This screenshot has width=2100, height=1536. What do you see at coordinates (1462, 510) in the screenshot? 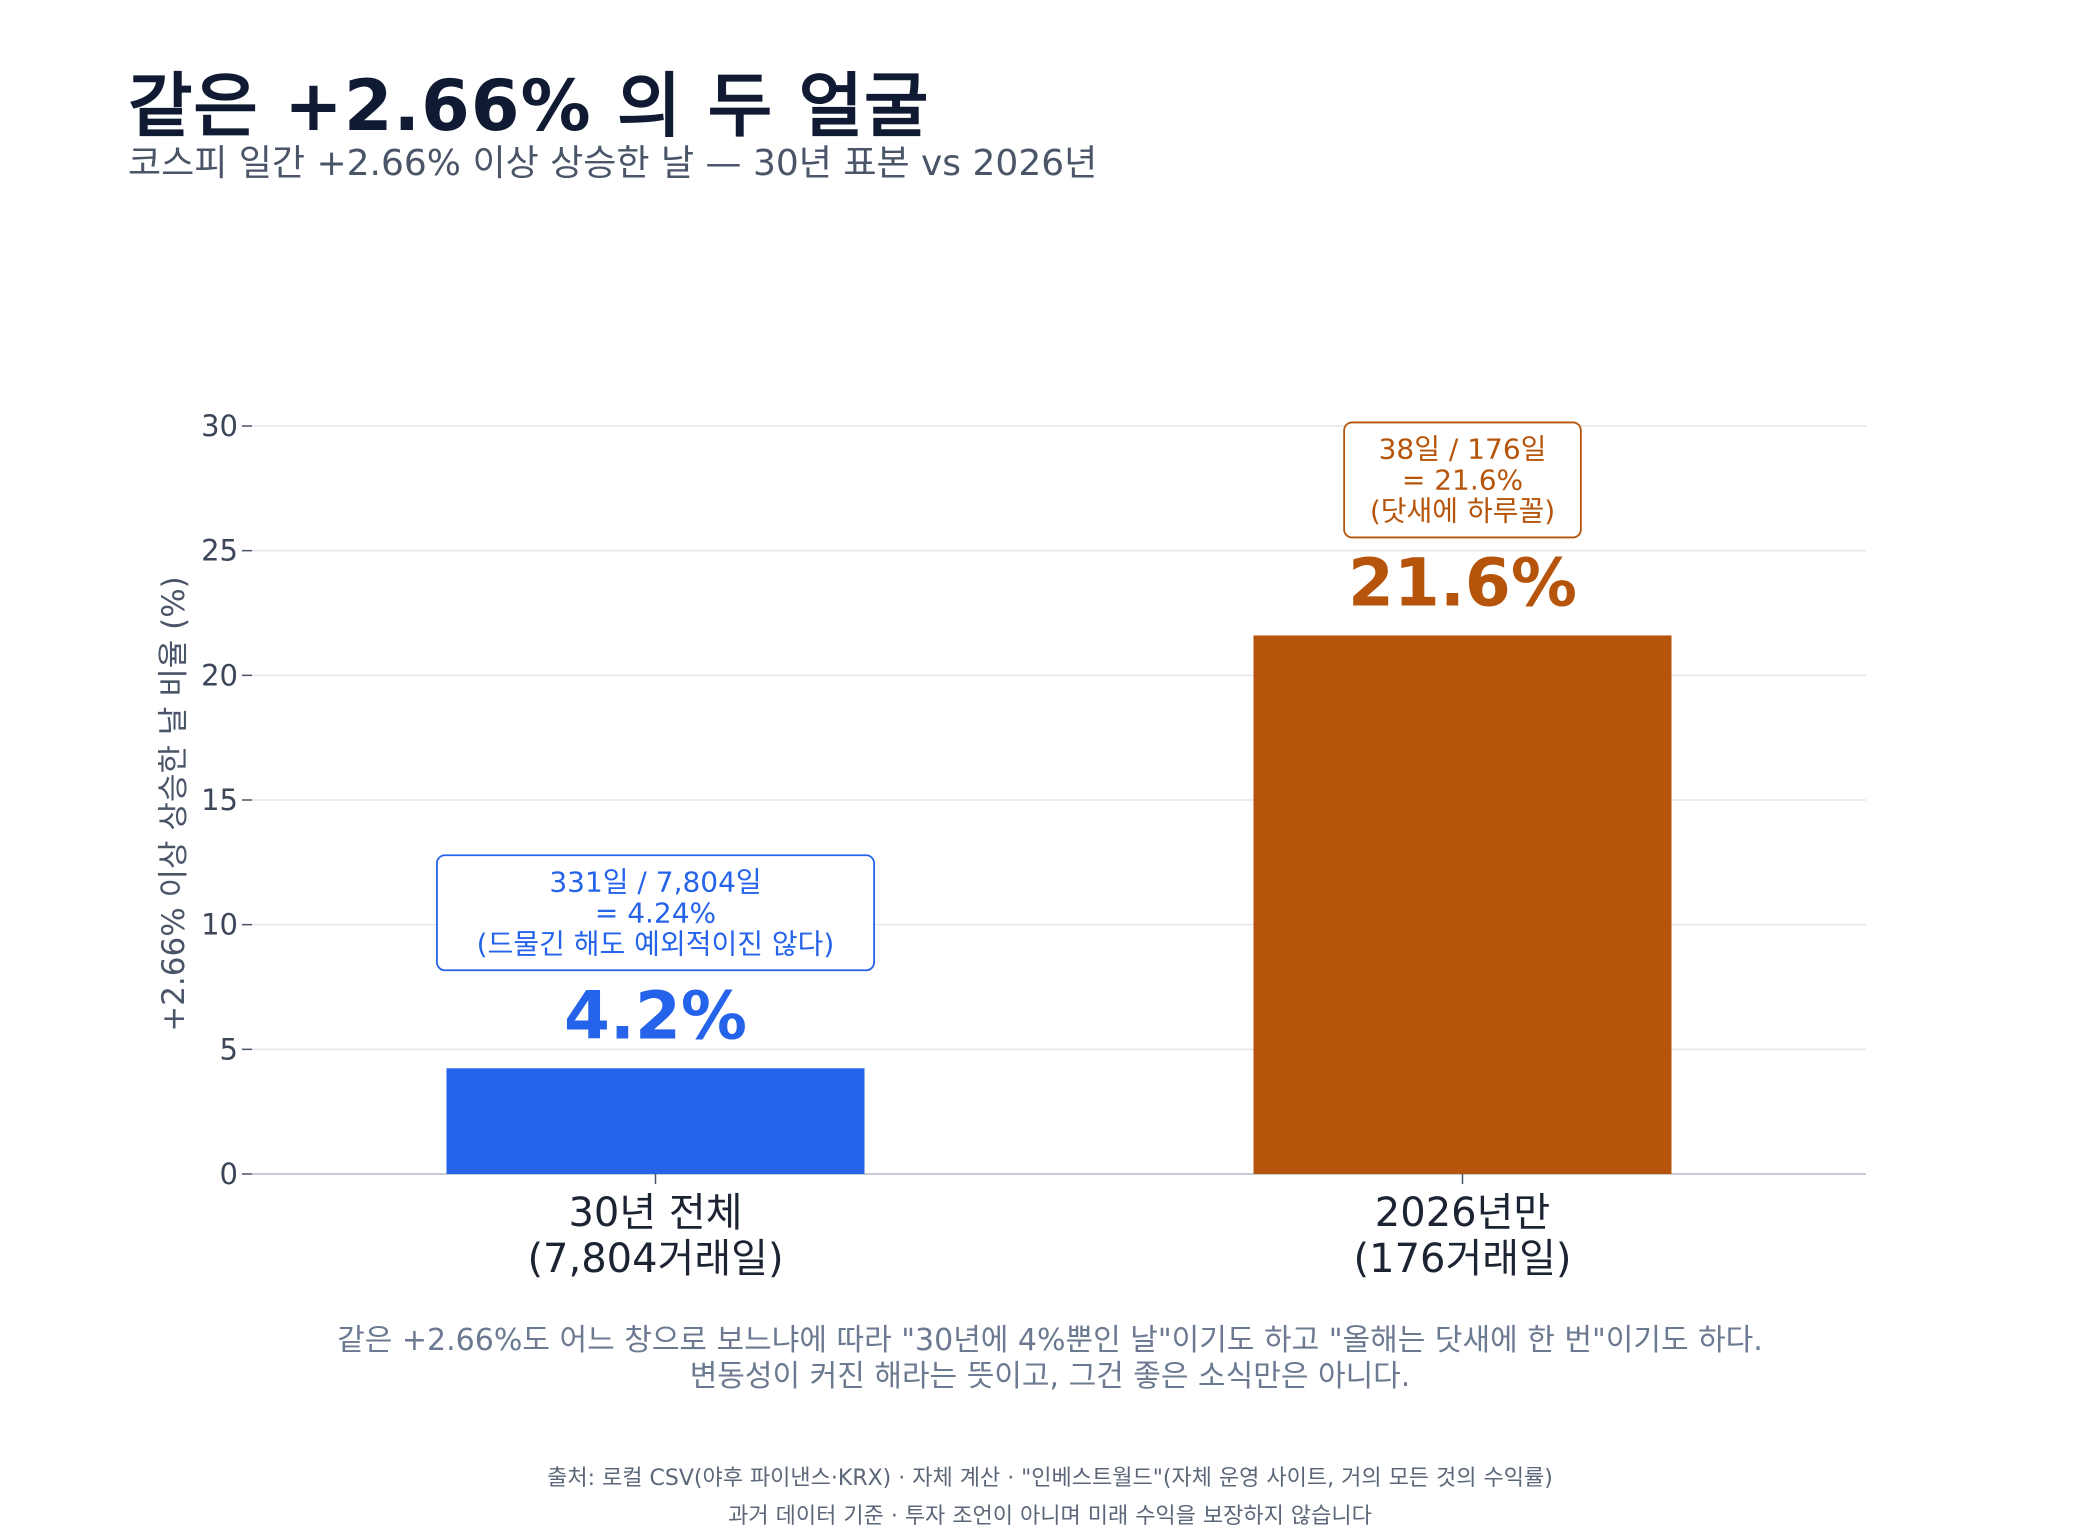
I see `annotation-line-2-3: (닷새에 하루꼴)` at bounding box center [1462, 510].